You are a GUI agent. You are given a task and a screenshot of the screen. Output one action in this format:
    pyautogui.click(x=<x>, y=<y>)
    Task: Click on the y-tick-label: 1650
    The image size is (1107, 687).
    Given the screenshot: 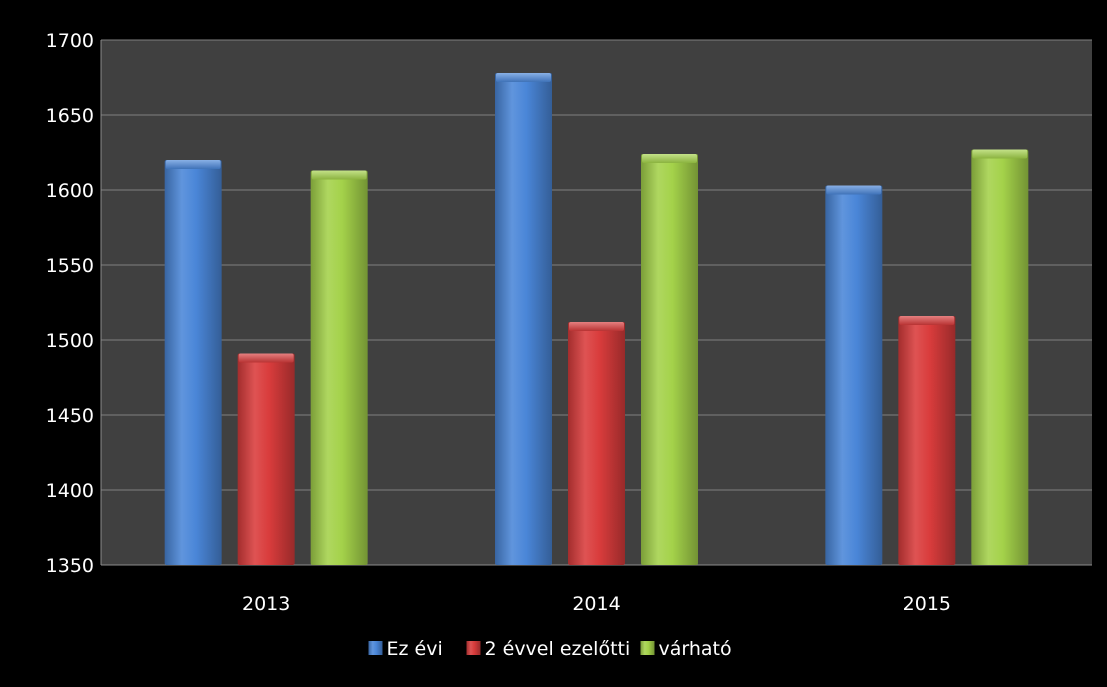 What is the action you would take?
    pyautogui.click(x=70, y=116)
    